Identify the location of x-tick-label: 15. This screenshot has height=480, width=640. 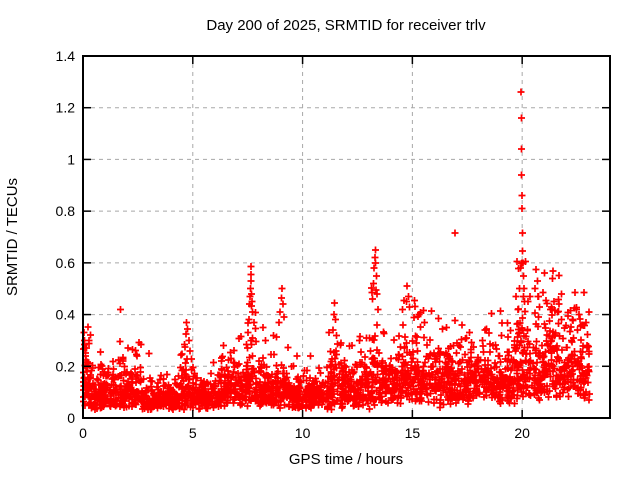
(413, 433).